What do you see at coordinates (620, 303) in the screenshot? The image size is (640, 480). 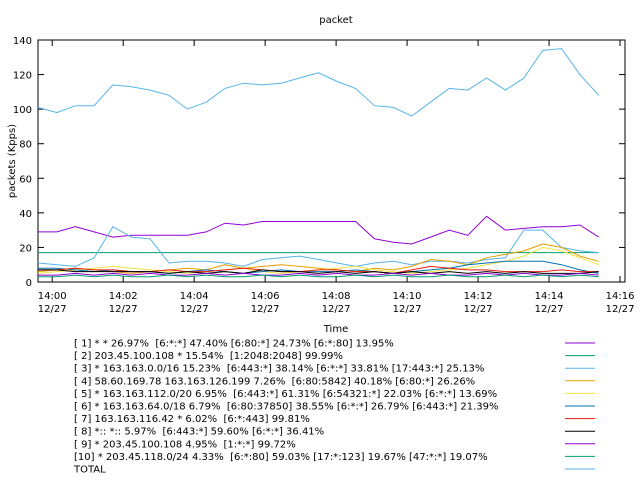 I see `x-tick-label: 14:16 12/27` at bounding box center [620, 303].